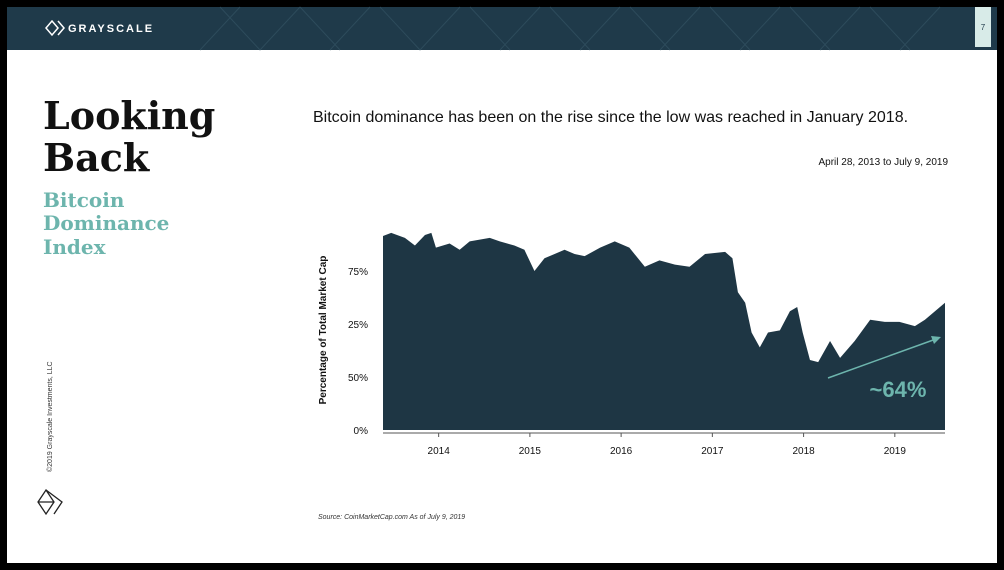  I want to click on y-axis-label: Percentage of Total Market Cap, so click(323, 330).